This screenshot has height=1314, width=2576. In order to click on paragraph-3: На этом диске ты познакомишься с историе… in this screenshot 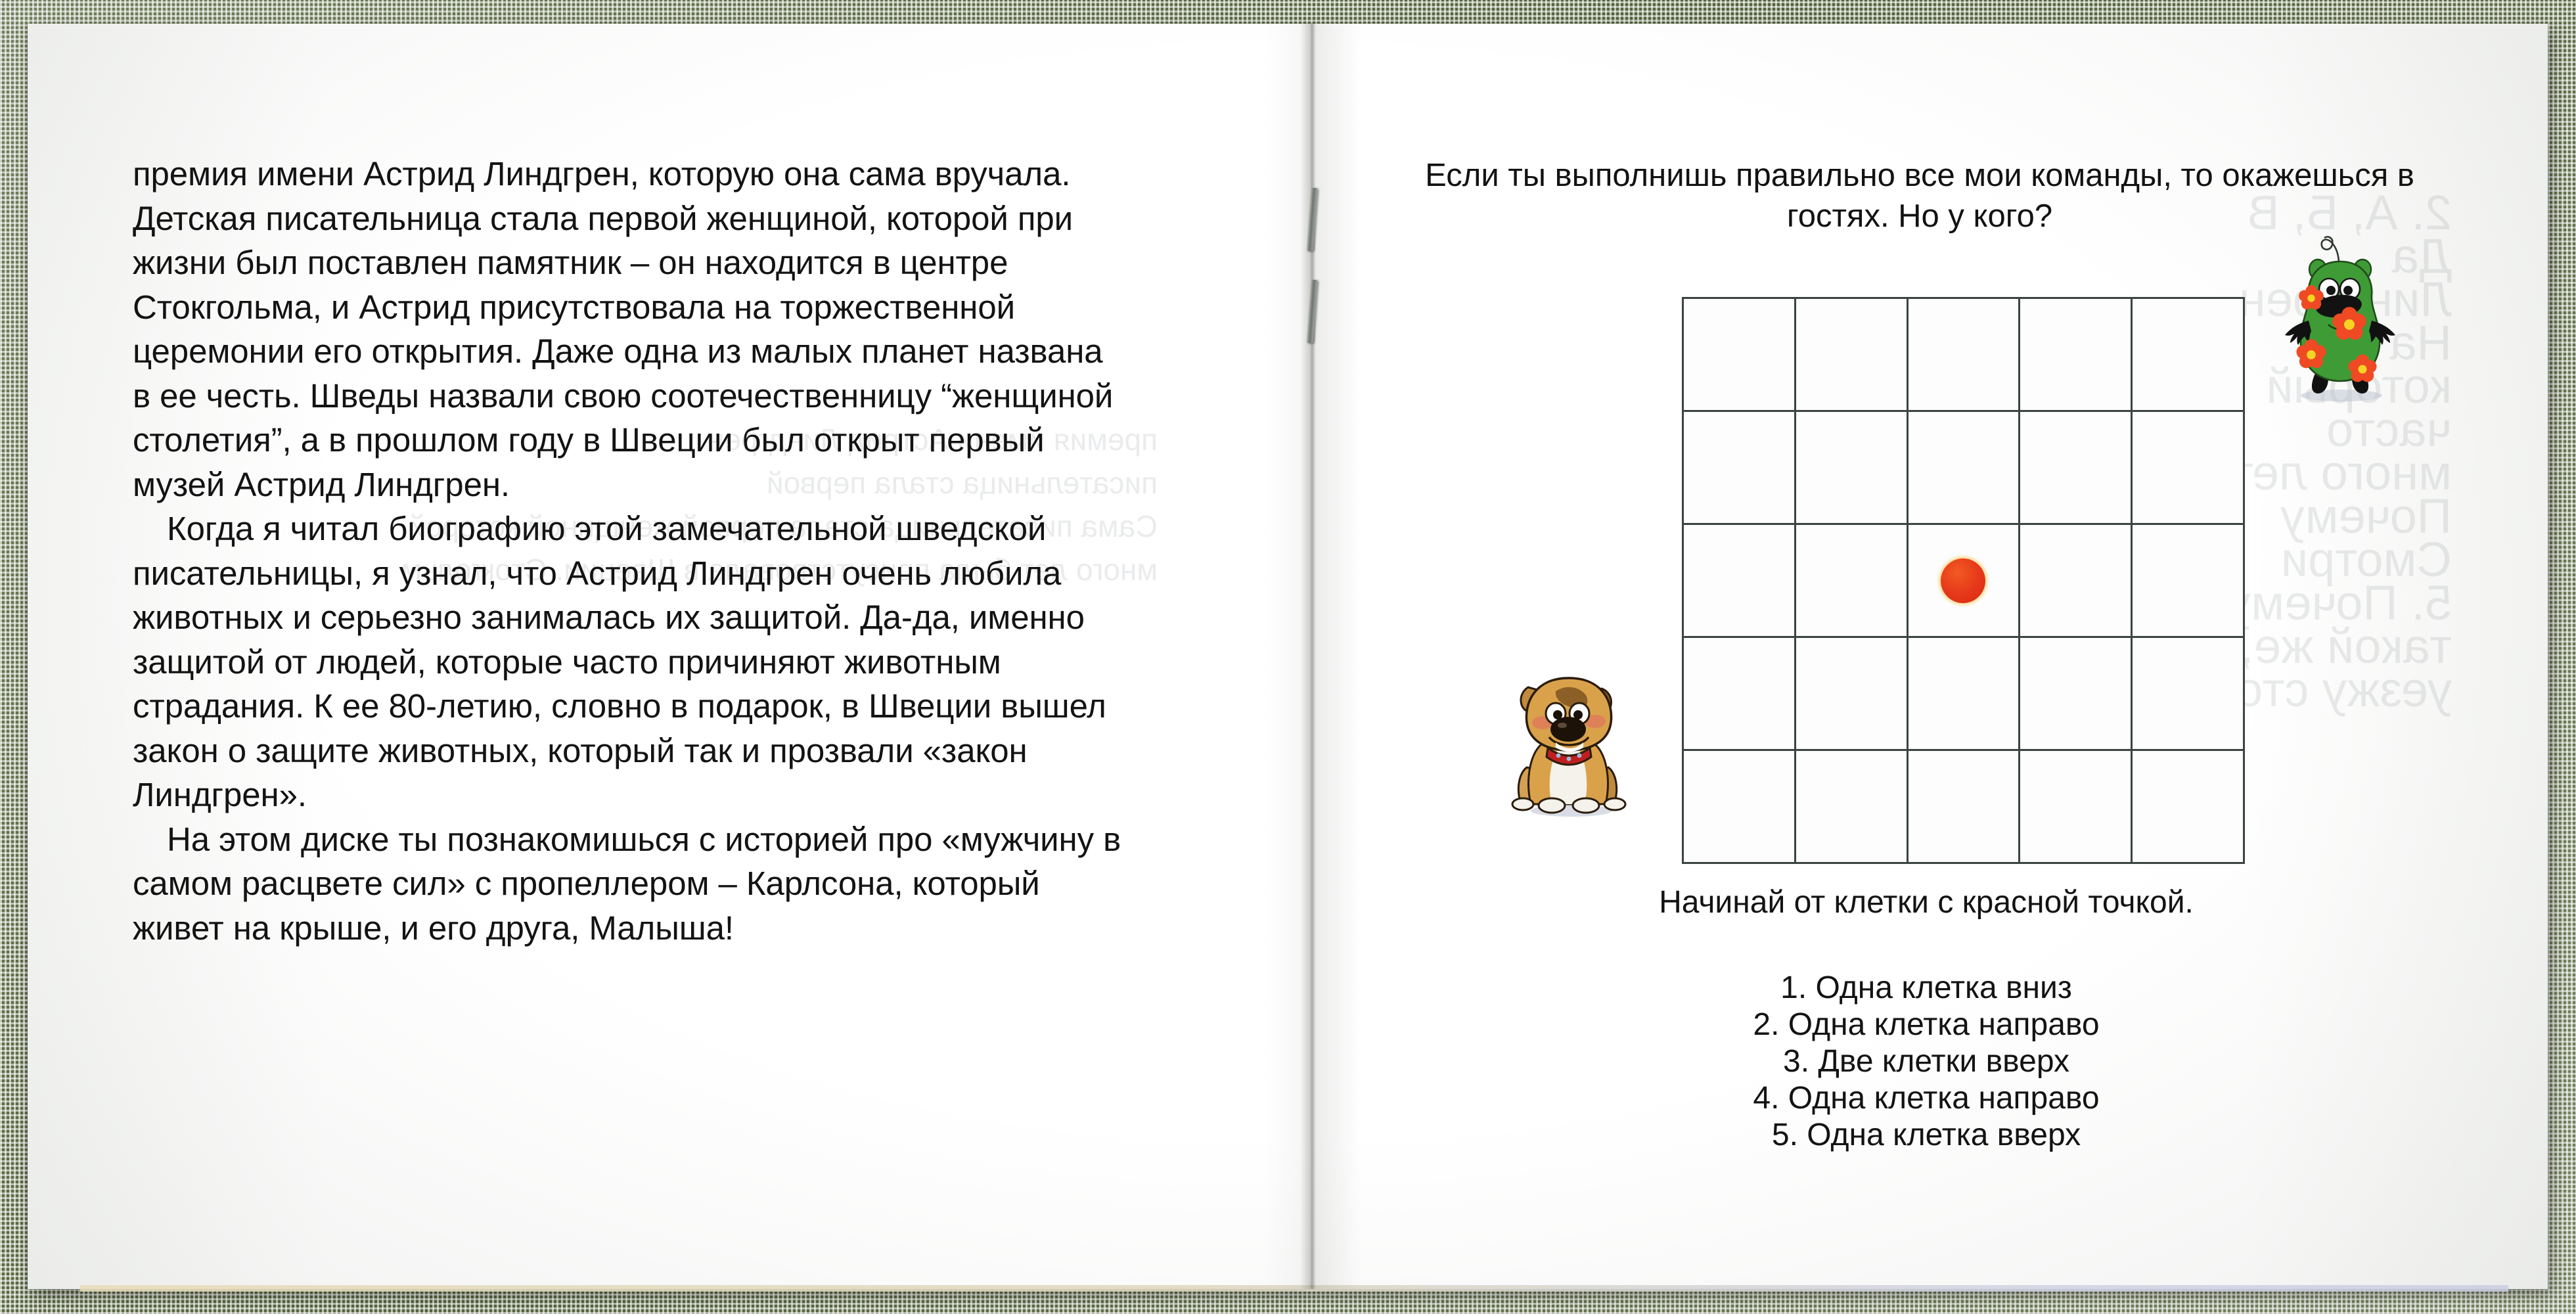, I will do `click(627, 883)`.